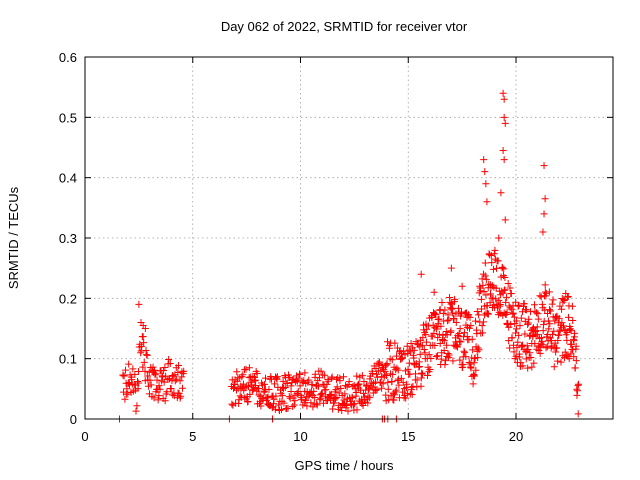 This screenshot has width=640, height=480. I want to click on x-tick-label: 20, so click(516, 436).